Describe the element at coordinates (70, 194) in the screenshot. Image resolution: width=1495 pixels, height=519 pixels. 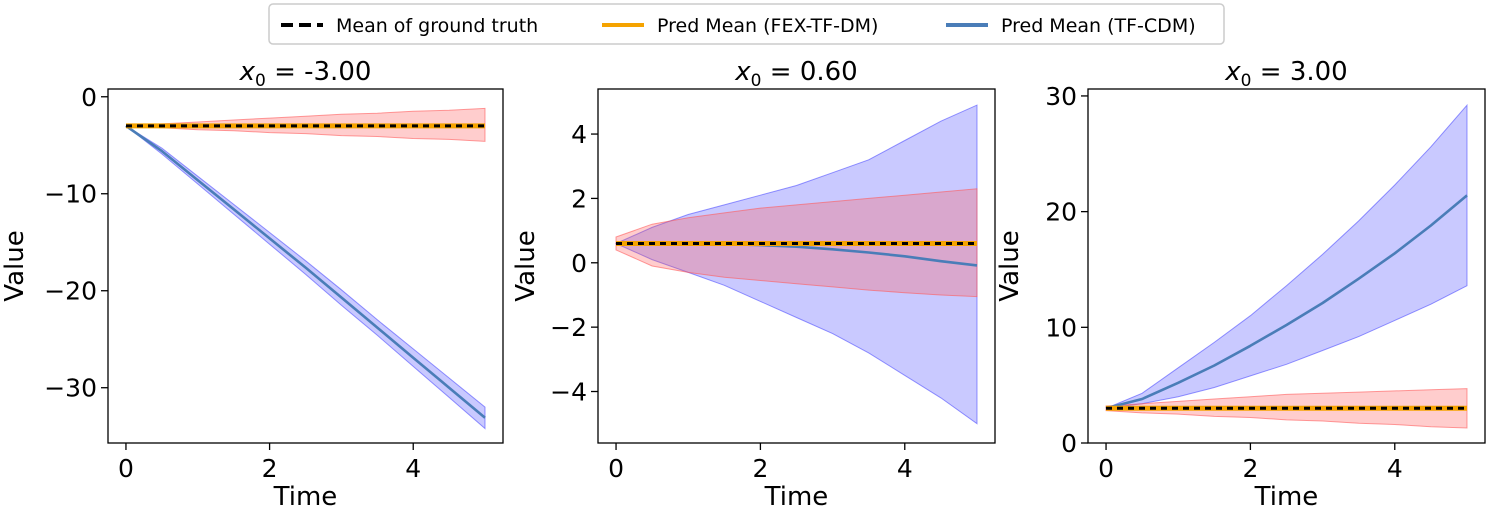
I see `y-tick-label: −10` at that location.